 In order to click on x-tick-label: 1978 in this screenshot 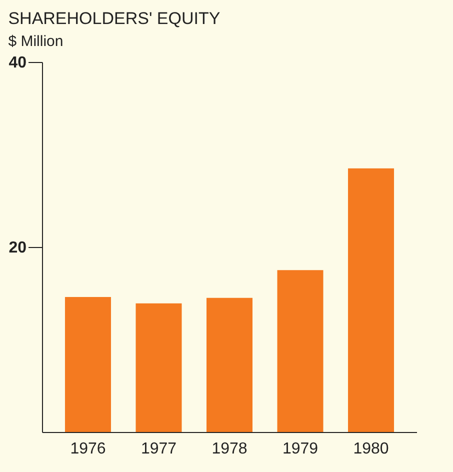, I will do `click(230, 449)`.